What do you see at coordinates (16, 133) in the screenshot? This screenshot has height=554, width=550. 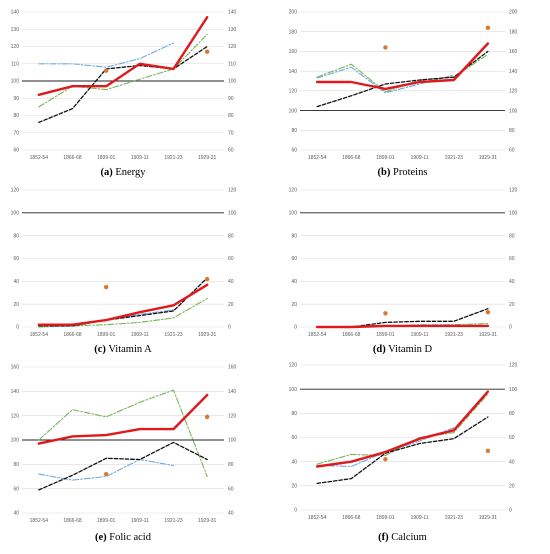 I see `y-tick-label-left: 70` at bounding box center [16, 133].